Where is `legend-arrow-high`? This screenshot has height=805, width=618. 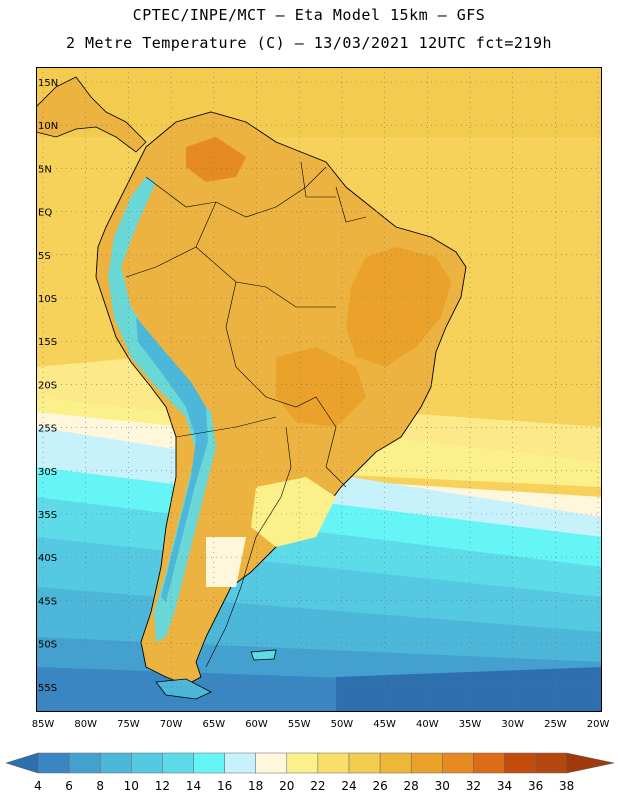
legend-arrow-high is located at coordinates (590, 763).